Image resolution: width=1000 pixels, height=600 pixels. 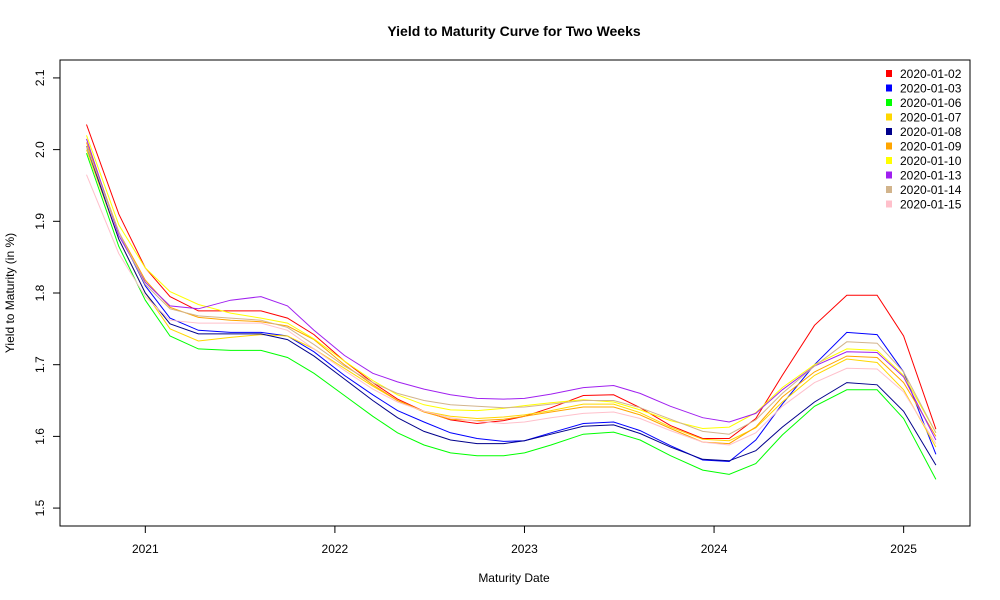 I want to click on x-tick-label: 2023, so click(x=524, y=549).